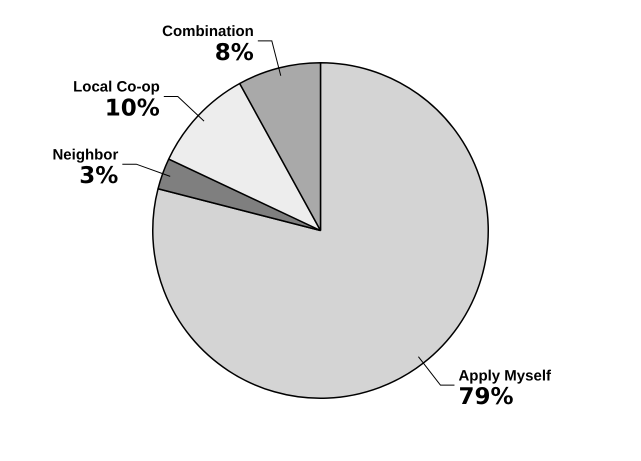 The image size is (641, 461). Describe the element at coordinates (234, 53) in the screenshot. I see `data-label: 8%` at that location.